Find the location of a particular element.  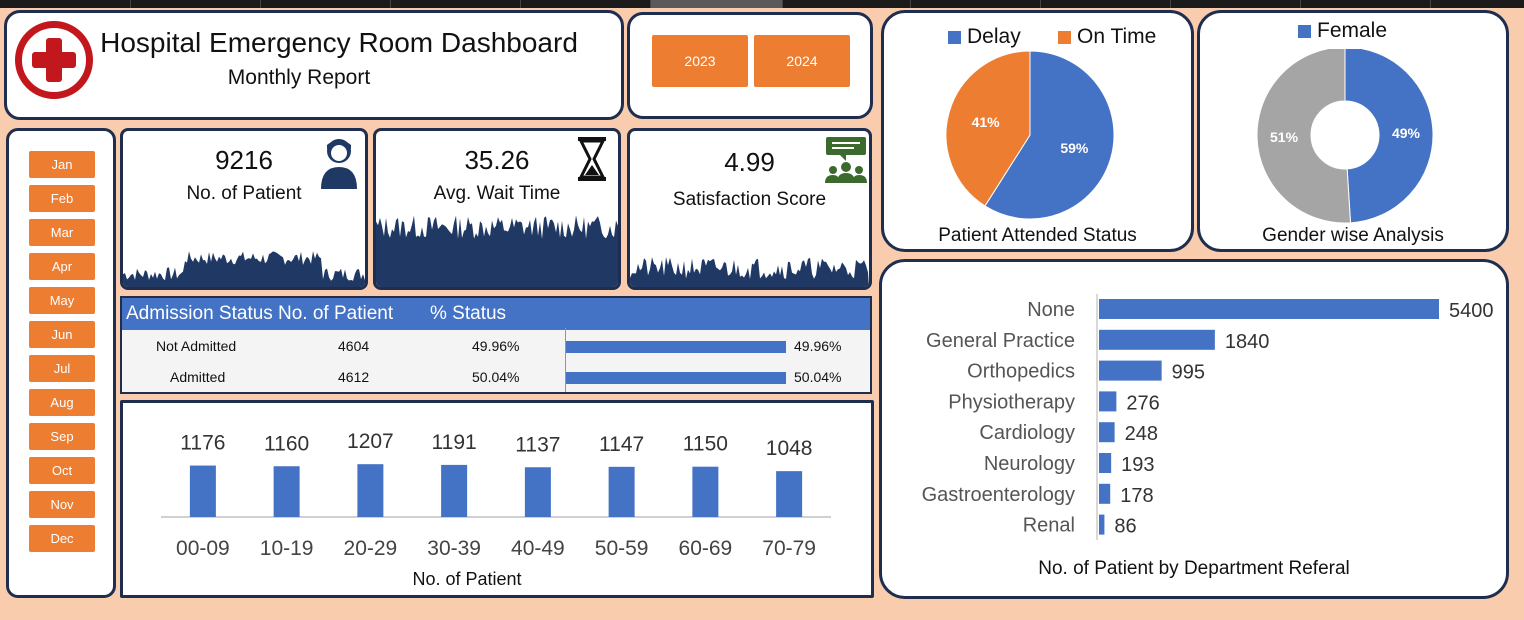

legend-label: Female is located at coordinates (1352, 30).